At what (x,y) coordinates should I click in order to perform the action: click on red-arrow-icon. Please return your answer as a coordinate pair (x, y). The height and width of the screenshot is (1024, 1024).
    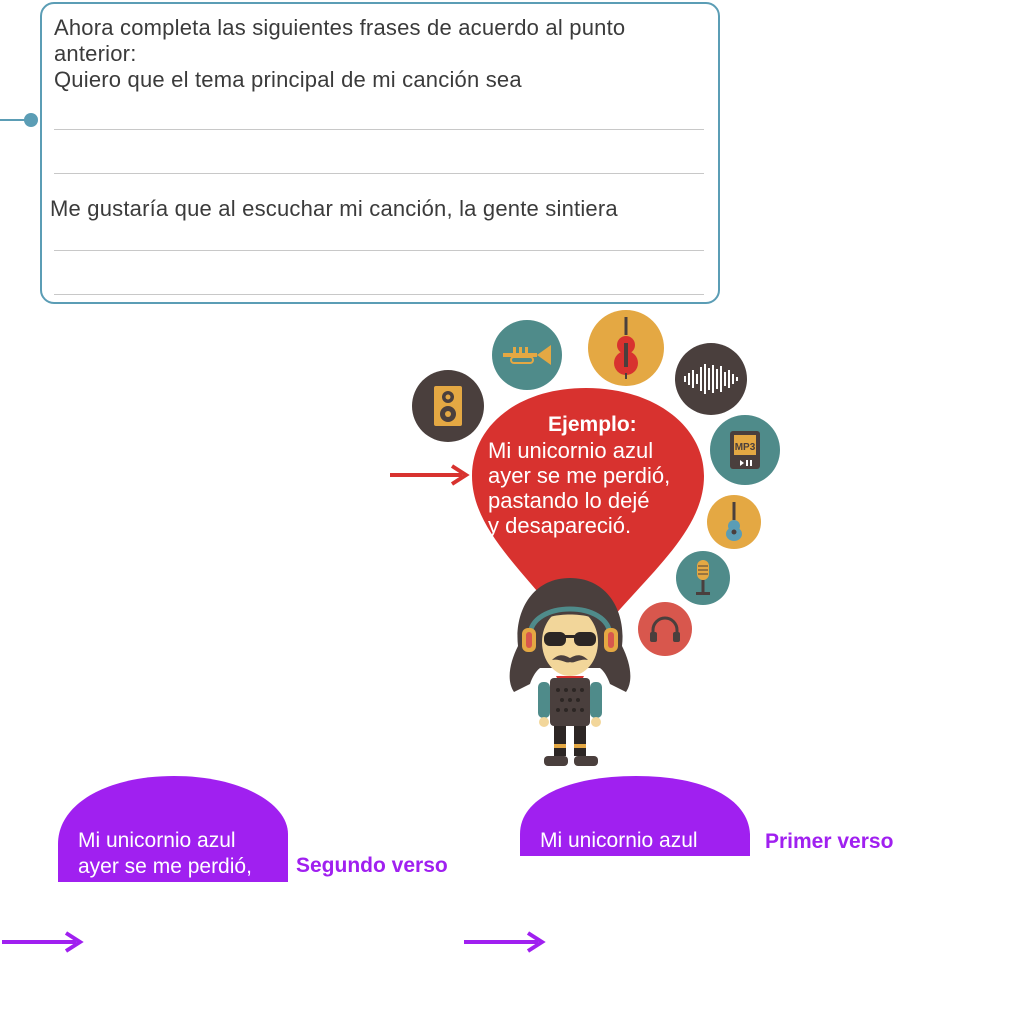
    Looking at the image, I should click on (430, 475).